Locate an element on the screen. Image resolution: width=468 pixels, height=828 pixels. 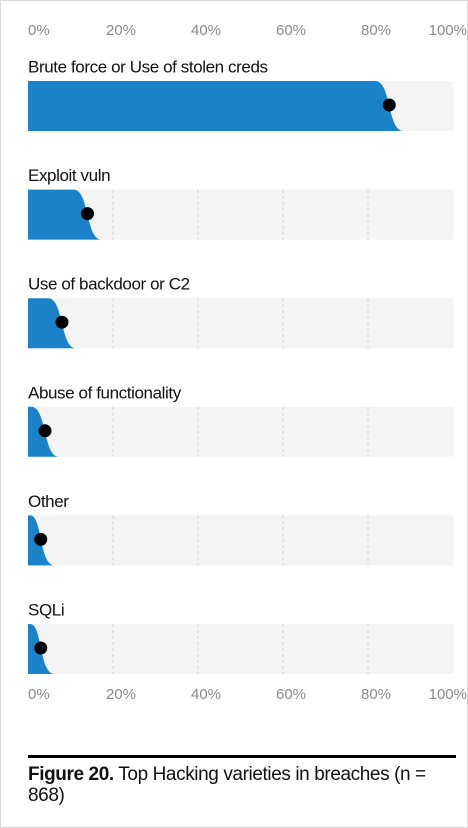
category-label: Exploit vuln is located at coordinates (69, 175).